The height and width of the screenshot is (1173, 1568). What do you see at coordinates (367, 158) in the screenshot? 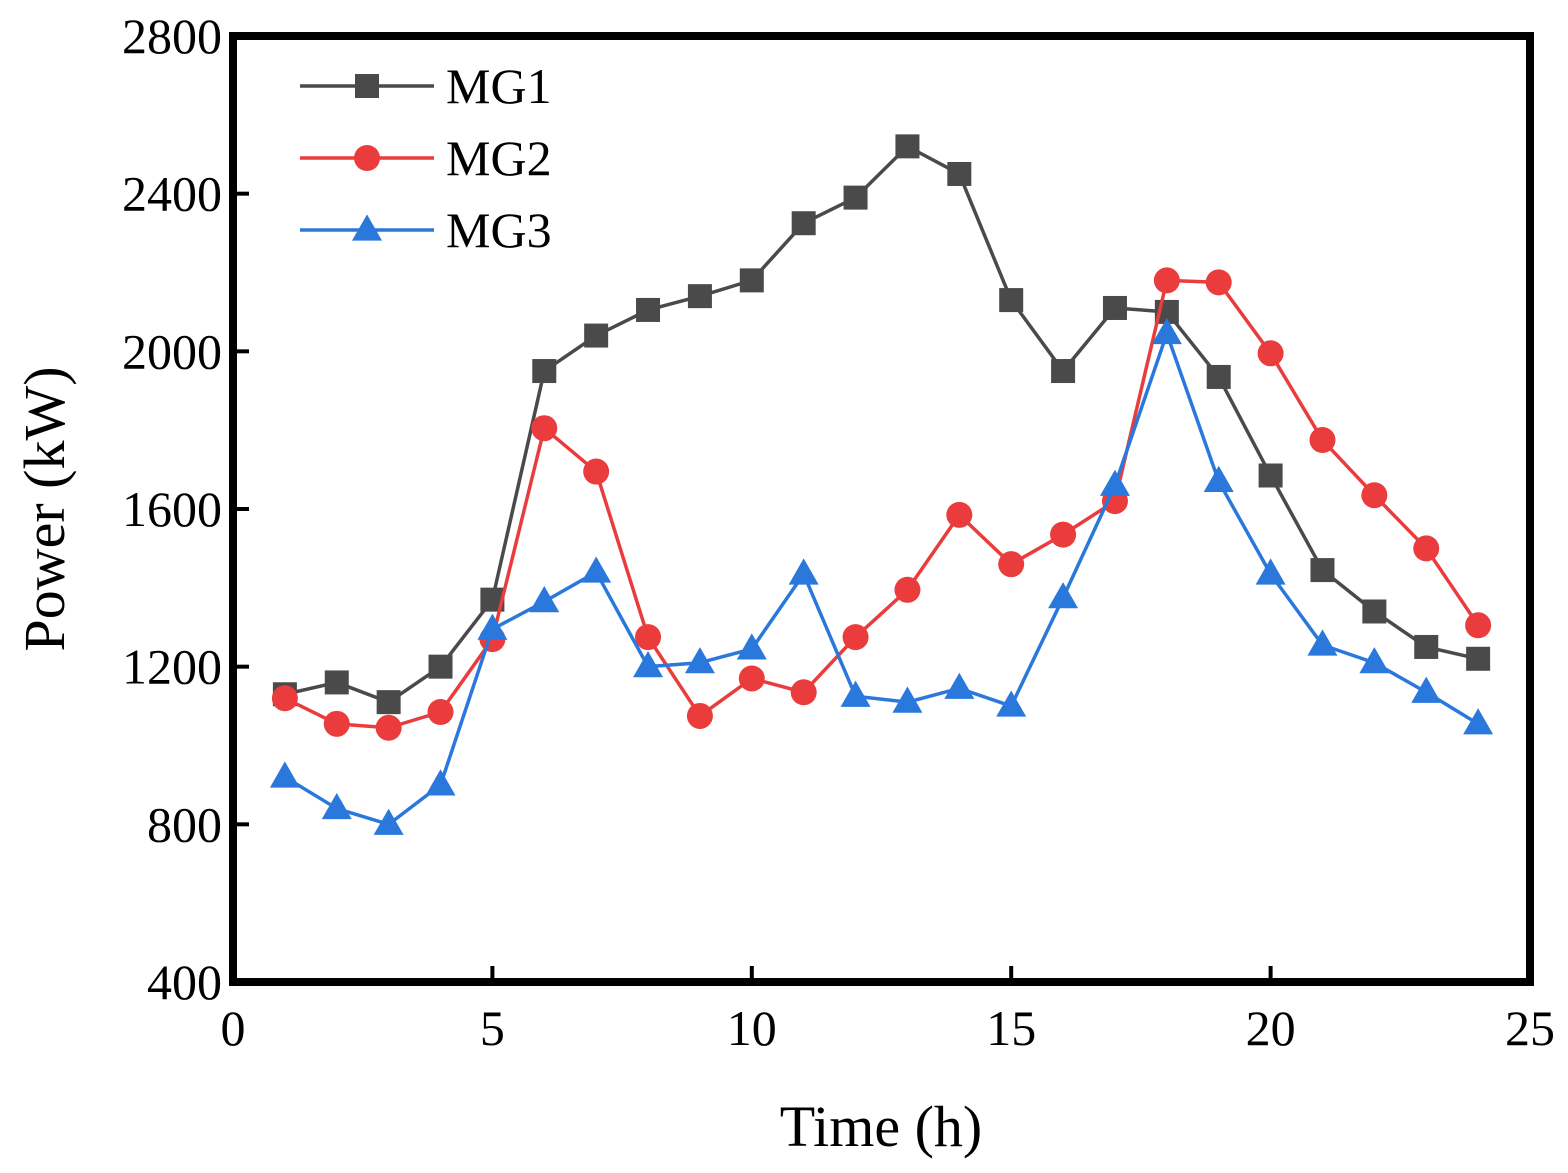
I see `legend-marker-mg2` at bounding box center [367, 158].